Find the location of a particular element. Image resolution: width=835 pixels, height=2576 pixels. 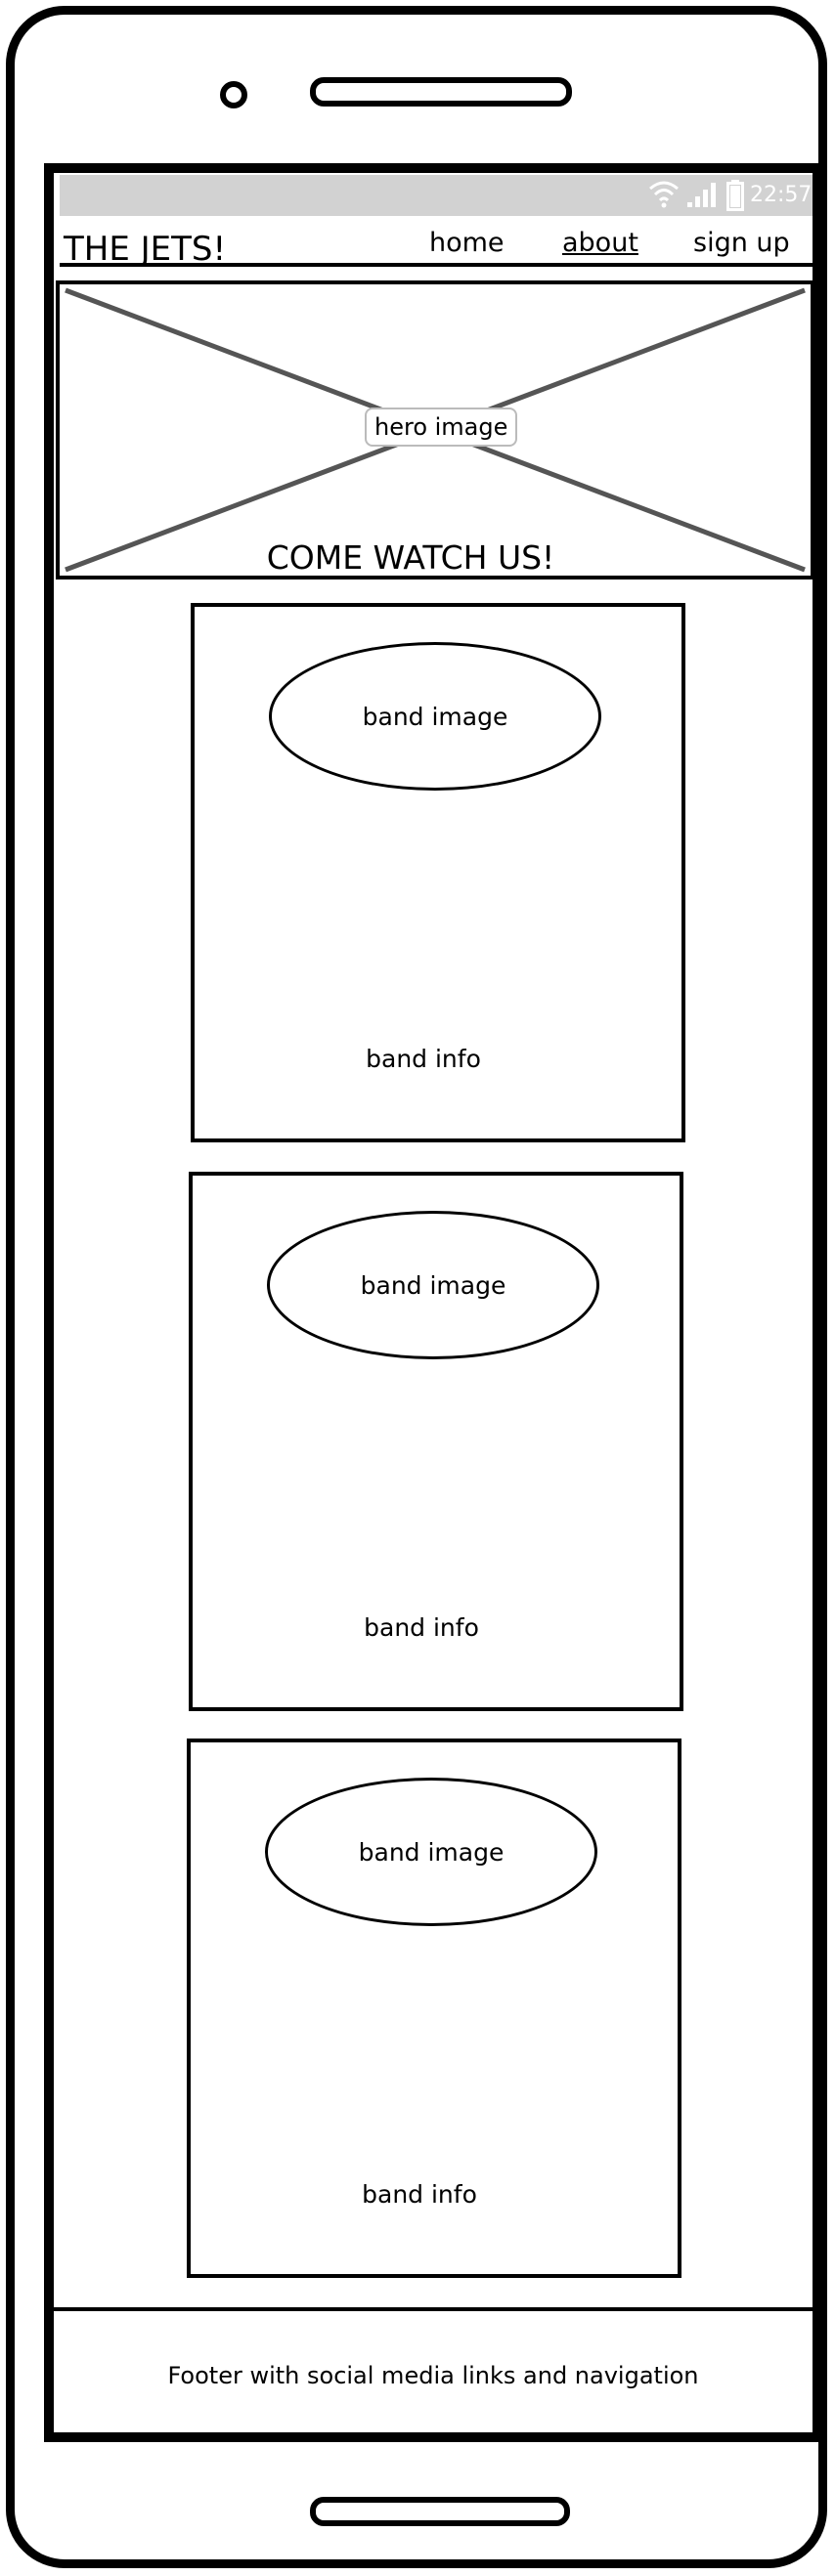

status-time: 22:57 is located at coordinates (781, 195).